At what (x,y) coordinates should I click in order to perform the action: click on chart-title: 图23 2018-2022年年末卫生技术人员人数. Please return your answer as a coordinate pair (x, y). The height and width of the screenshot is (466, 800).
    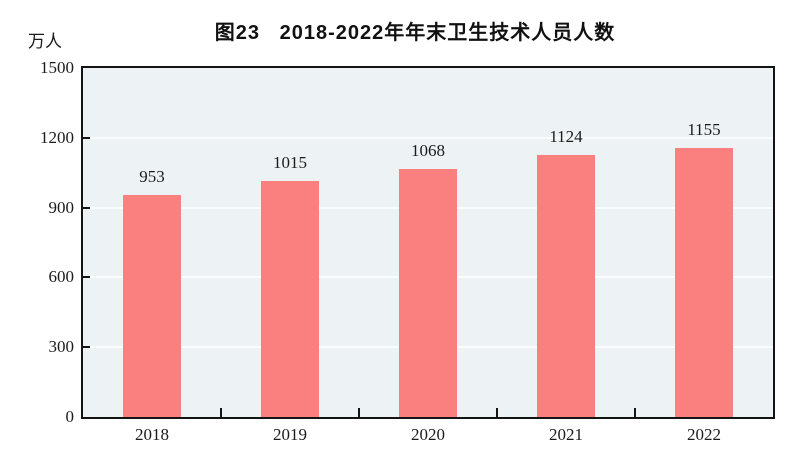
    Looking at the image, I should click on (415, 33).